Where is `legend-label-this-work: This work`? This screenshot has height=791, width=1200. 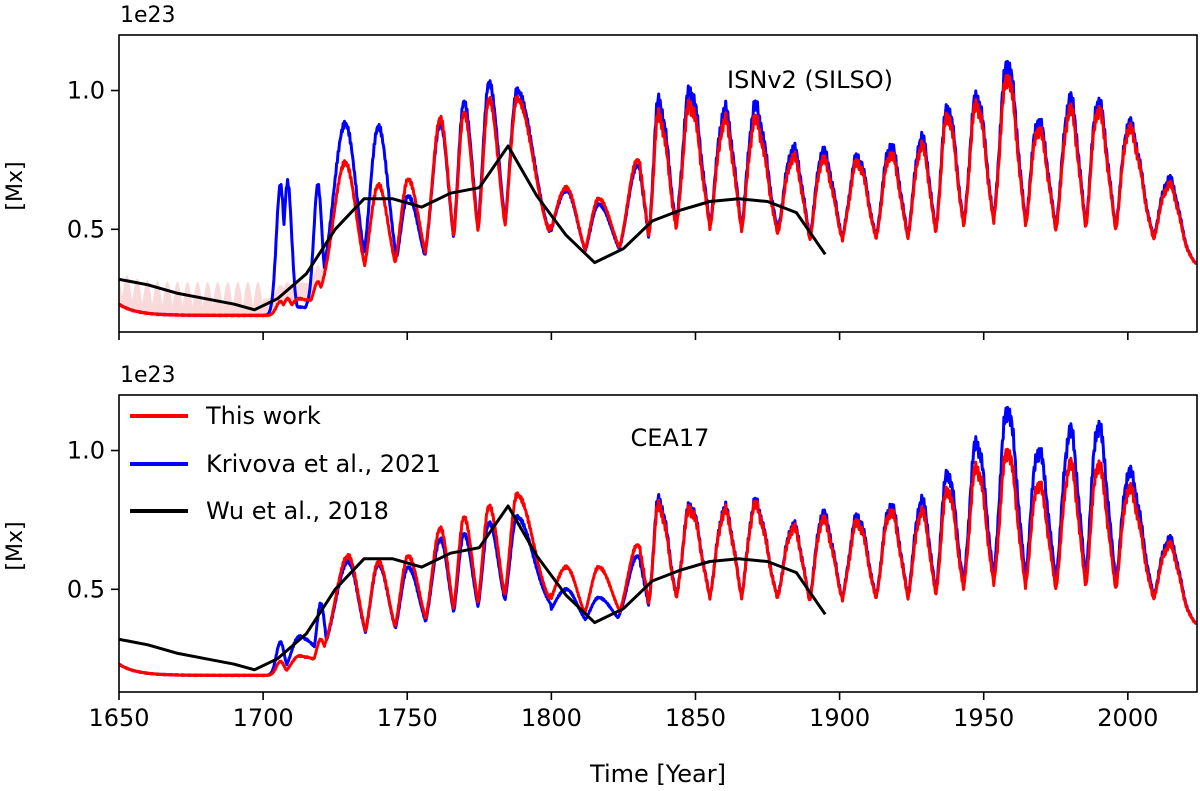
legend-label-this-work: This work is located at coordinates (263, 416).